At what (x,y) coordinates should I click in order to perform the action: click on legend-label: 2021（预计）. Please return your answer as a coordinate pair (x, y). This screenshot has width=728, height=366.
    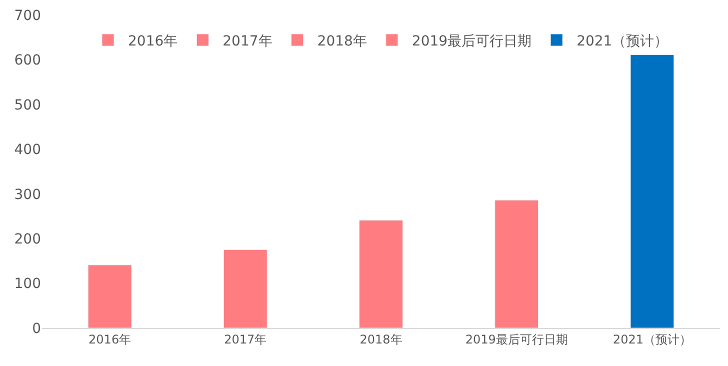
    Looking at the image, I should click on (622, 41).